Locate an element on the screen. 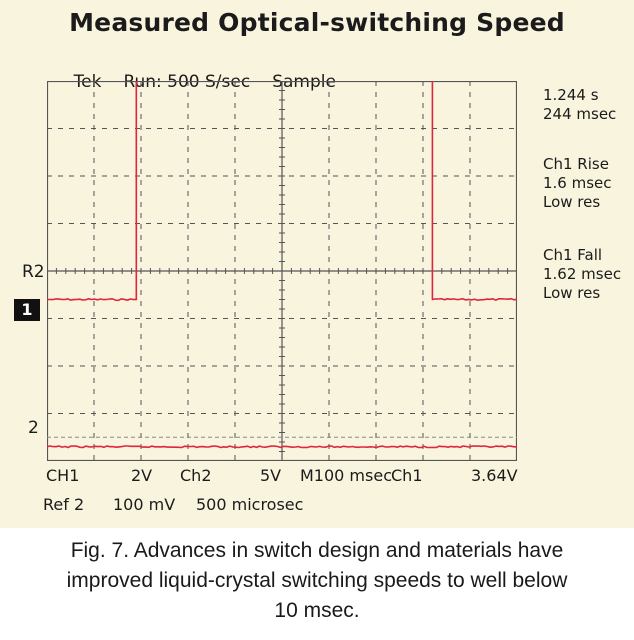 This screenshot has height=640, width=634. readout-fall-value: 1.62 msec is located at coordinates (582, 274).